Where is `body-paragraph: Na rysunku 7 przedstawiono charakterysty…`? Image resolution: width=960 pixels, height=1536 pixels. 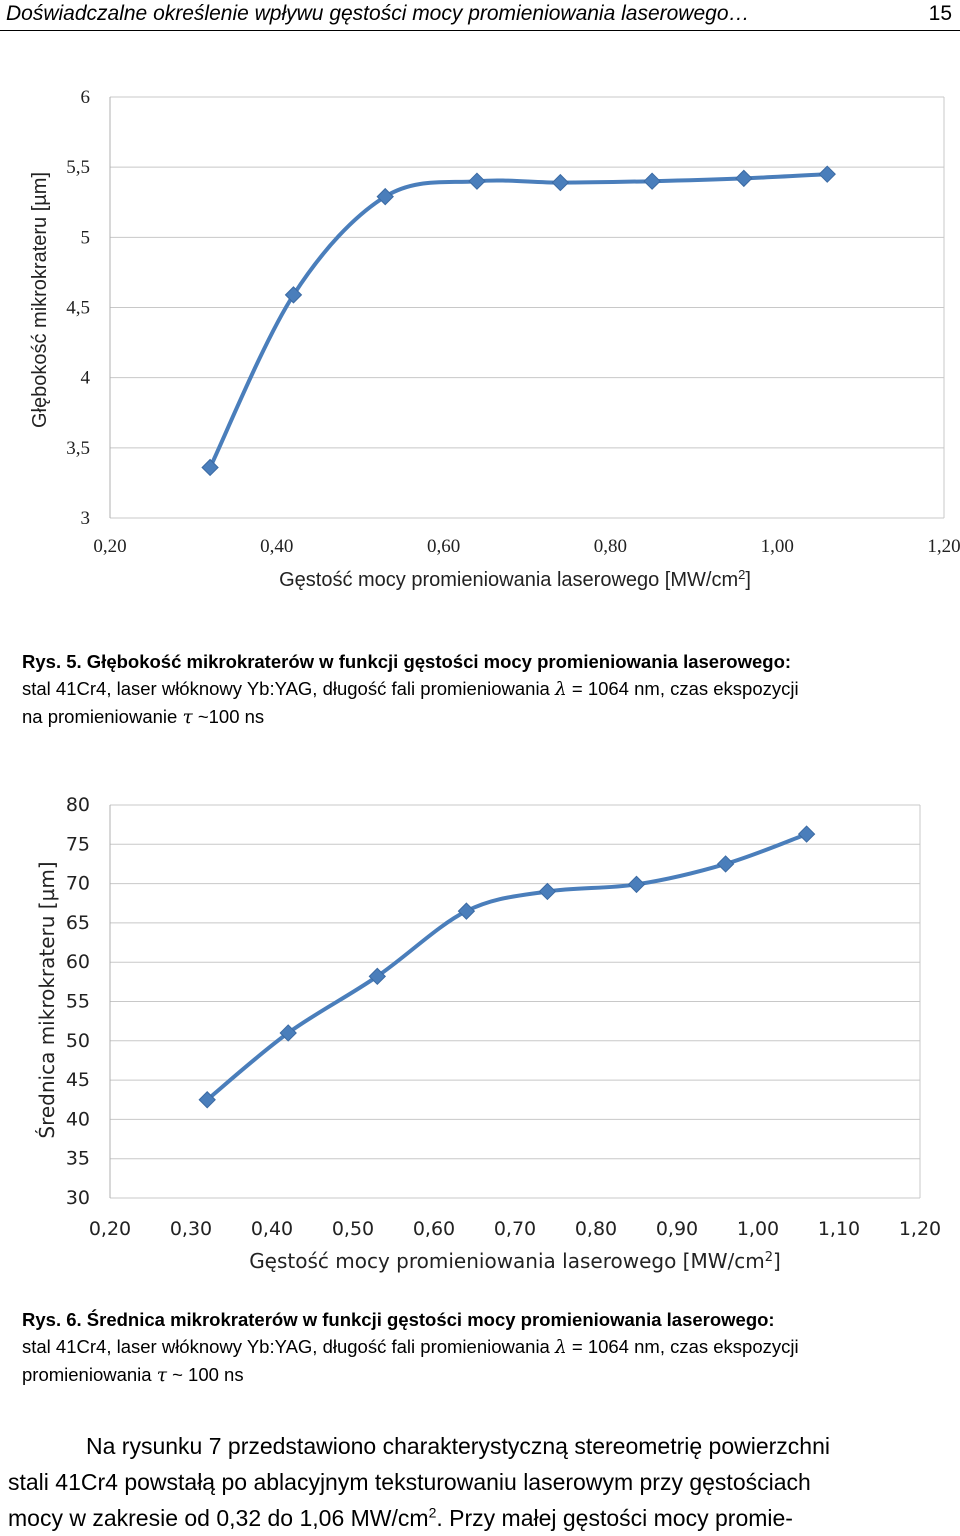 body-paragraph: Na rysunku 7 przedstawiono charakterysty… is located at coordinates (483, 1482).